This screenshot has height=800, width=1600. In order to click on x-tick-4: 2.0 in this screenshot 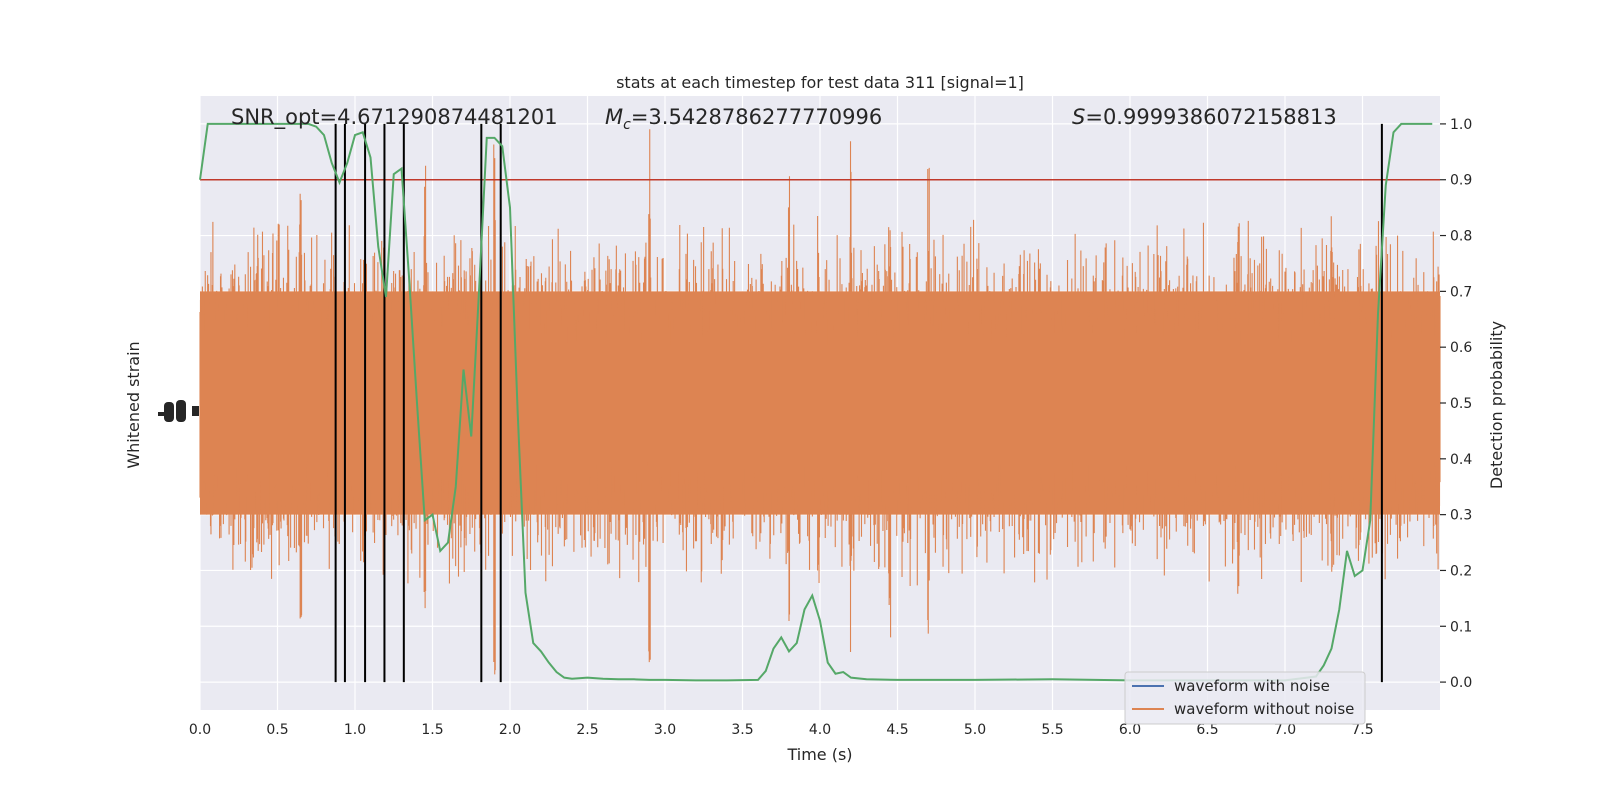, I will do `click(510, 730)`.